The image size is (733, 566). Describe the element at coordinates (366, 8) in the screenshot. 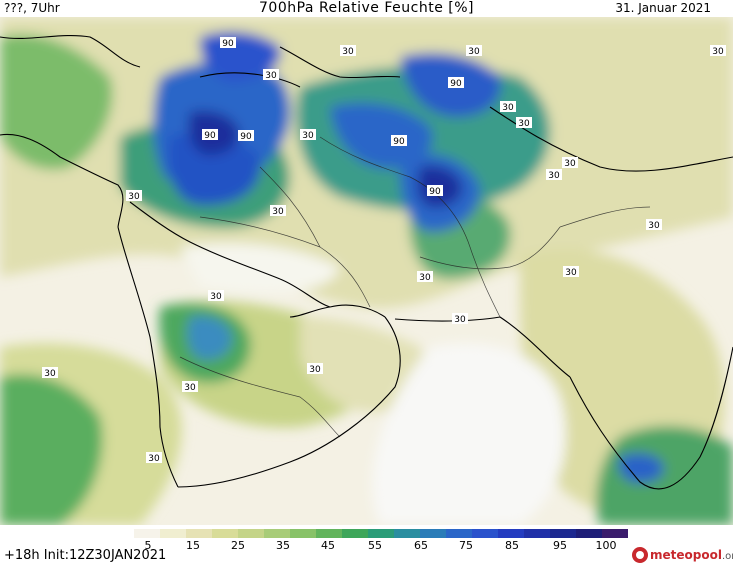

I see `map-title: 700hPa Relative Feuchte [%]` at that location.